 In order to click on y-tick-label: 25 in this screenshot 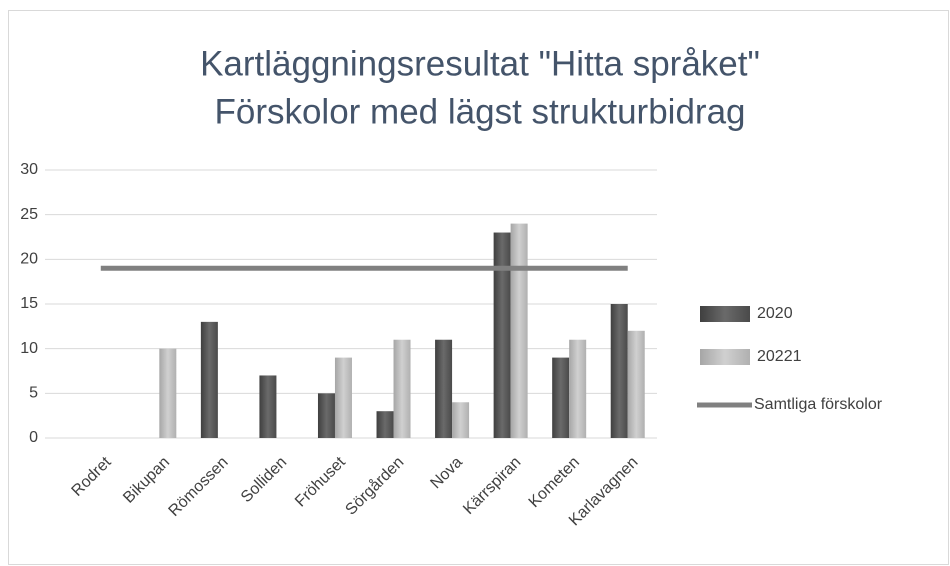, I will do `click(29, 214)`.